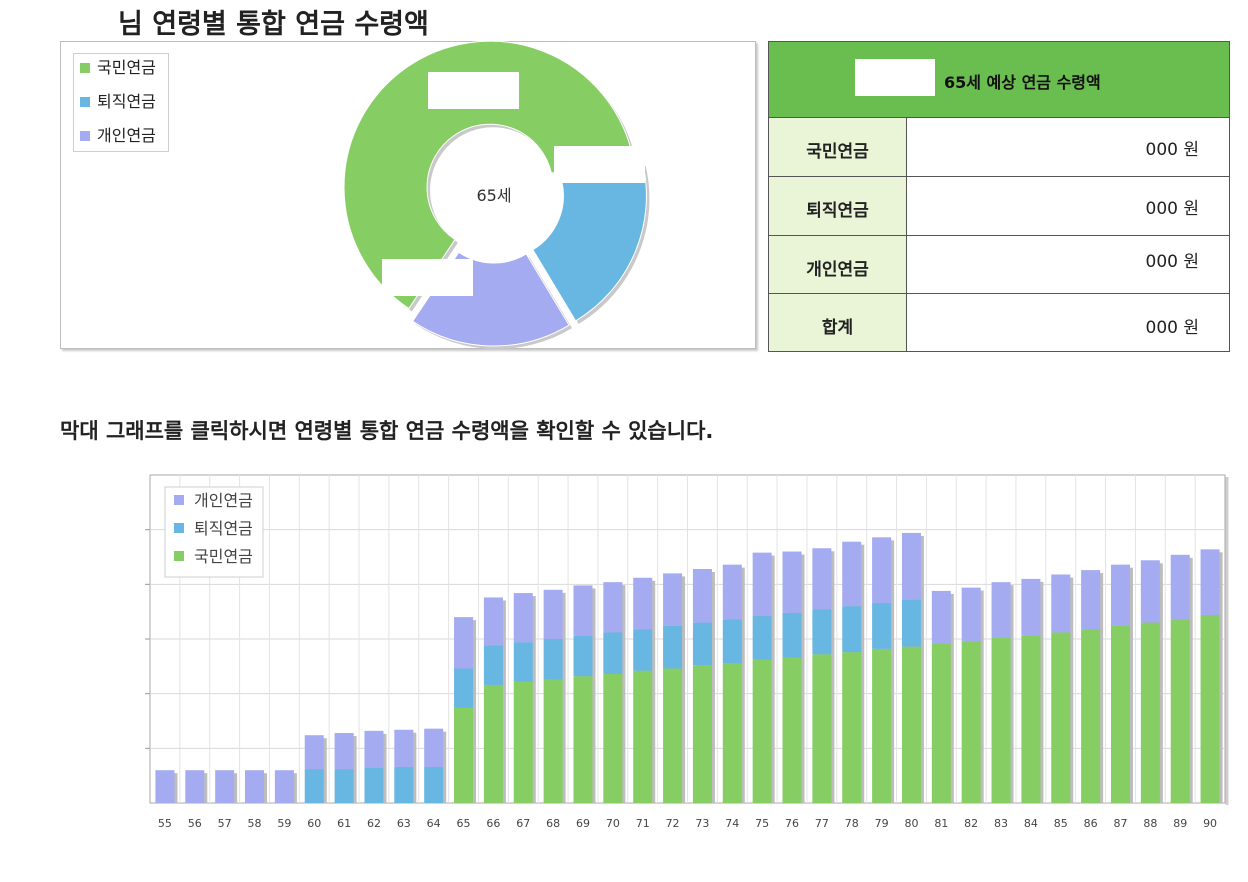 The height and width of the screenshot is (882, 1248). What do you see at coordinates (223, 528) in the screenshot?
I see `bar-legend-item-retirement: 퇴직연금` at bounding box center [223, 528].